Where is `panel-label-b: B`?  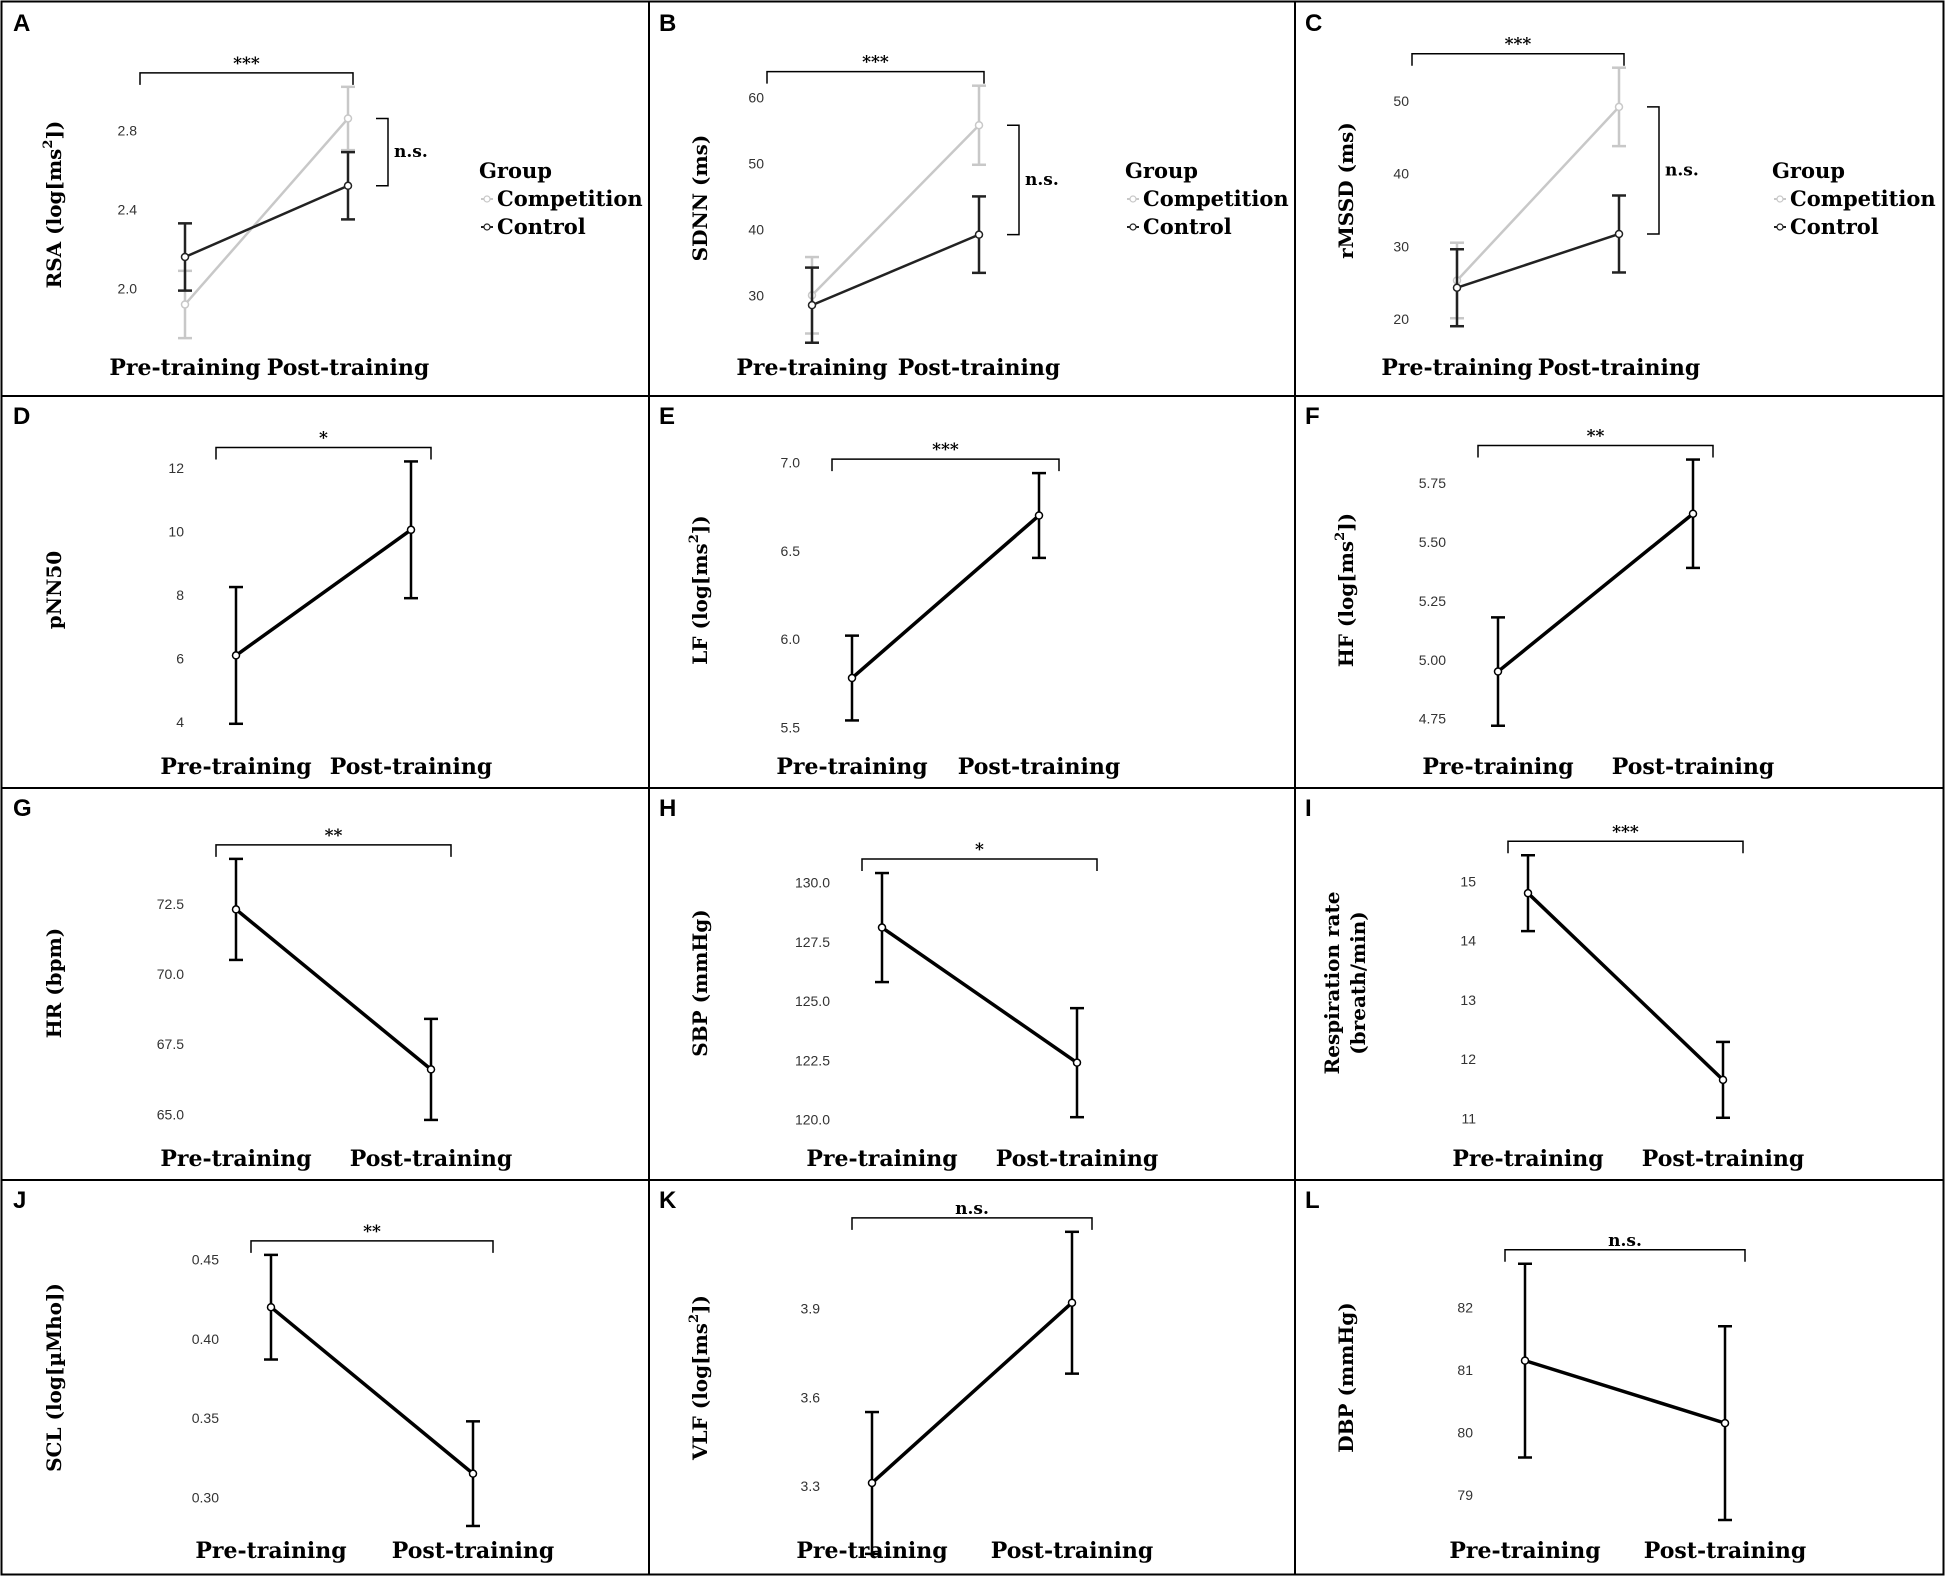 panel-label-b: B is located at coordinates (667, 23).